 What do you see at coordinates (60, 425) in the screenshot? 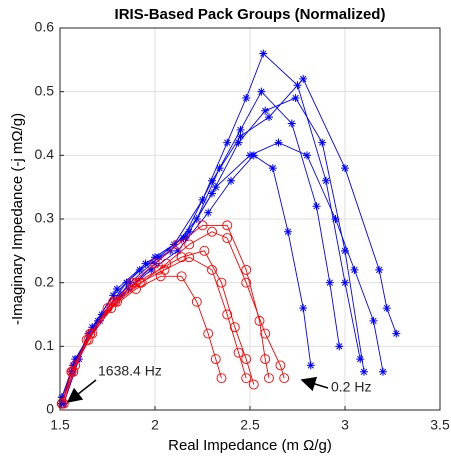
I see `x-tick-label: 1.5` at bounding box center [60, 425].